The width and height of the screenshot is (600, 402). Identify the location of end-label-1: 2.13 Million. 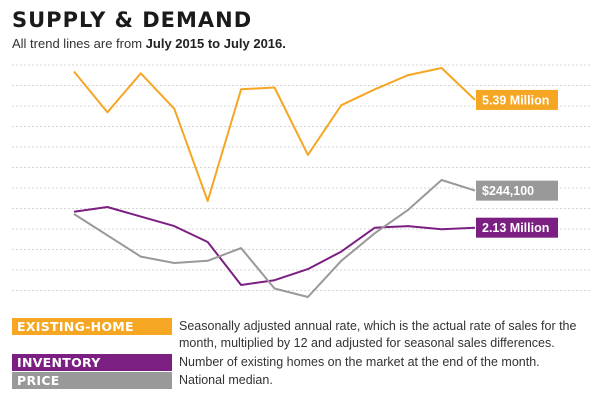
(515, 228).